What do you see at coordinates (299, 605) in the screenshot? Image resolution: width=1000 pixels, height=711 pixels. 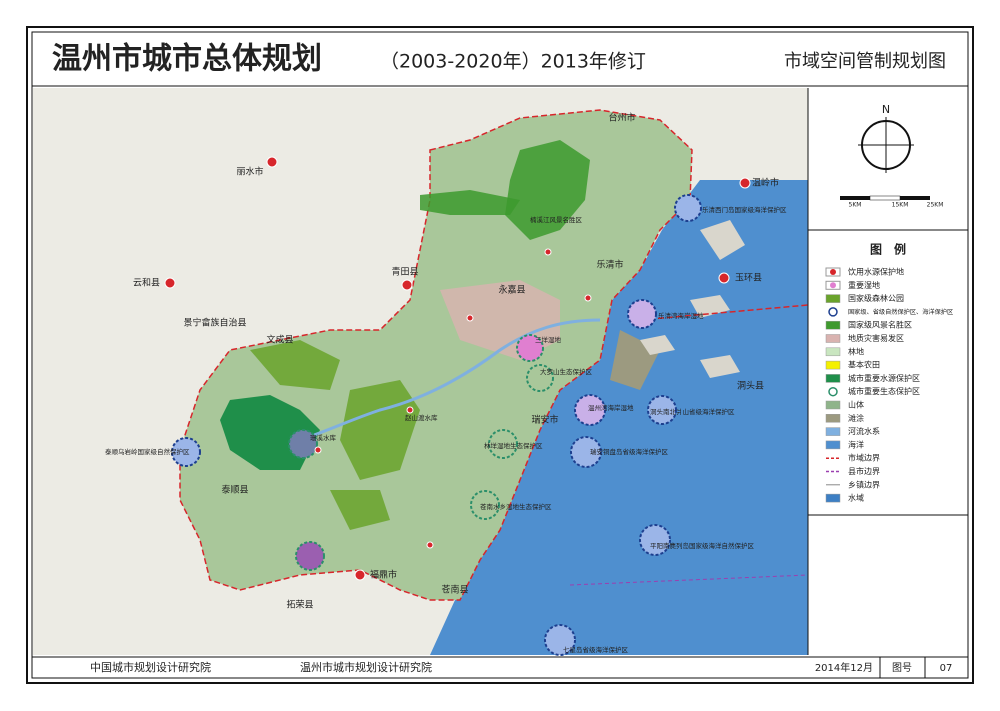 I see `map-label: 拓荣县` at bounding box center [299, 605].